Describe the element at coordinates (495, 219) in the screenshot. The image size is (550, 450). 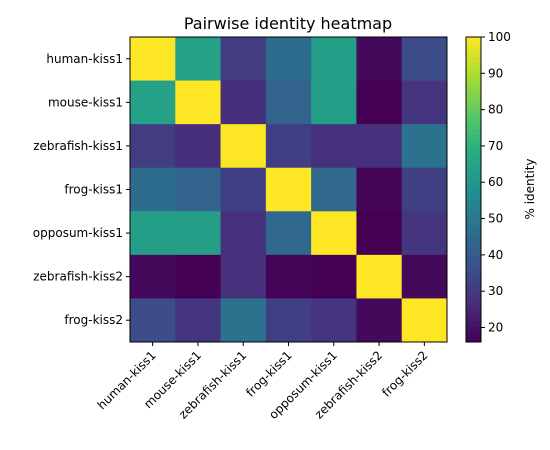
I see `colorbar-tick-label: 50` at that location.